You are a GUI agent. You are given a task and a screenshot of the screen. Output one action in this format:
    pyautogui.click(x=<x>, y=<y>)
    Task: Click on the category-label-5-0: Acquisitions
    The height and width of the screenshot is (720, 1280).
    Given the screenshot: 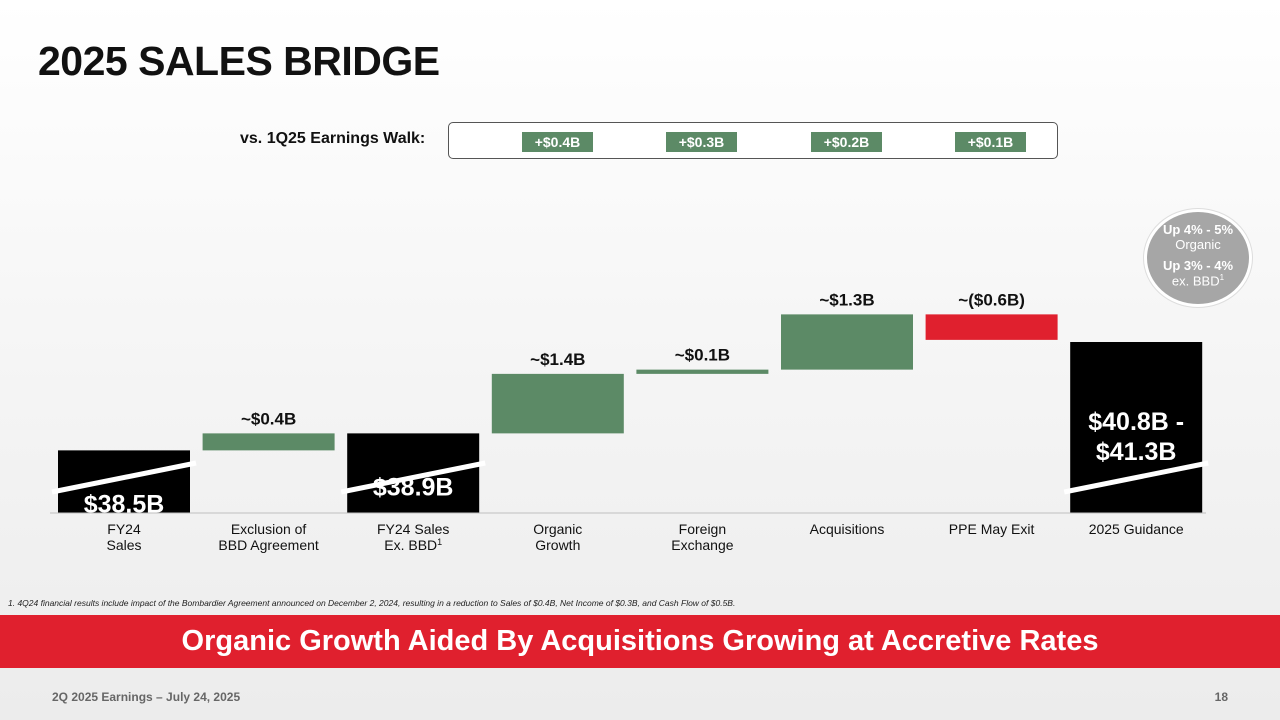 What is the action you would take?
    pyautogui.click(x=847, y=529)
    